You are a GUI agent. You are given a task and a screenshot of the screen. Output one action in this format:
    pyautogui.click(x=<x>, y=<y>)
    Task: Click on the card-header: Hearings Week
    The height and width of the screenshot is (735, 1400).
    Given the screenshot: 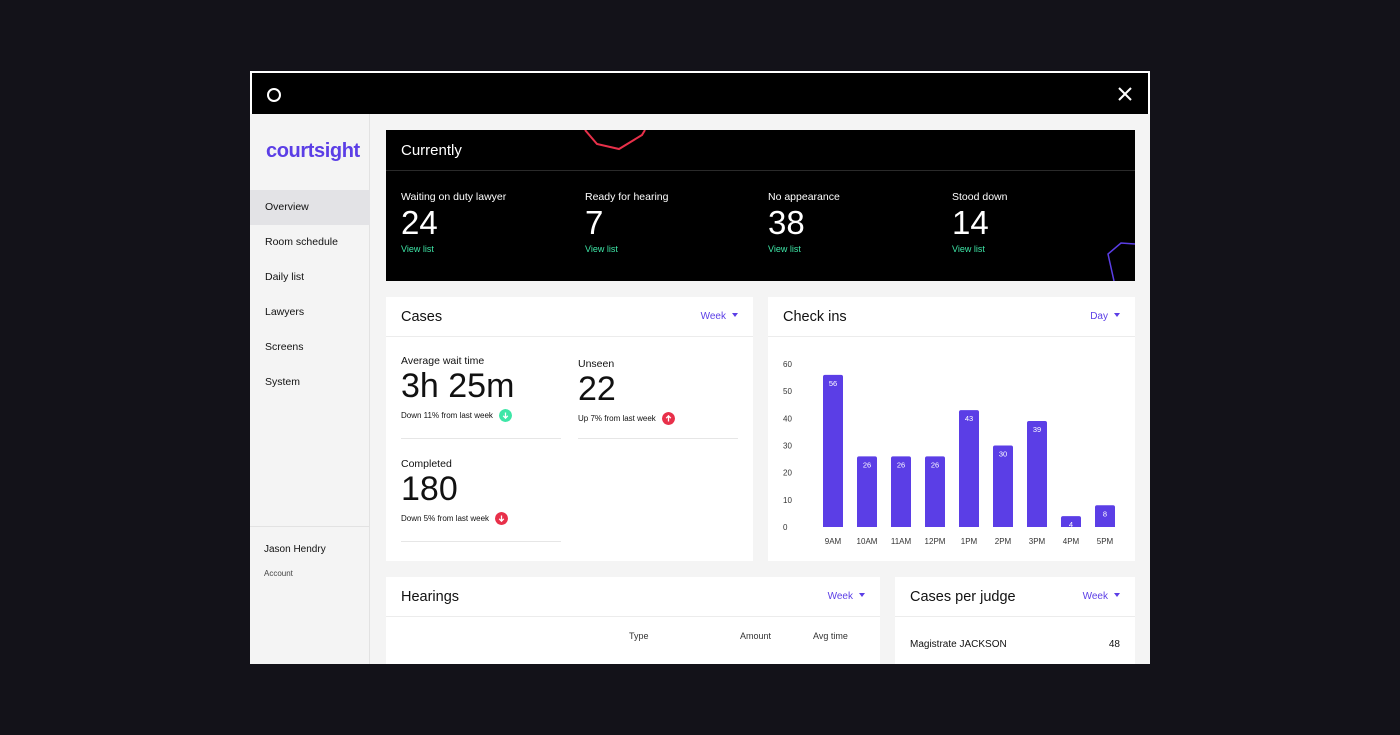 What is the action you would take?
    pyautogui.click(x=633, y=597)
    